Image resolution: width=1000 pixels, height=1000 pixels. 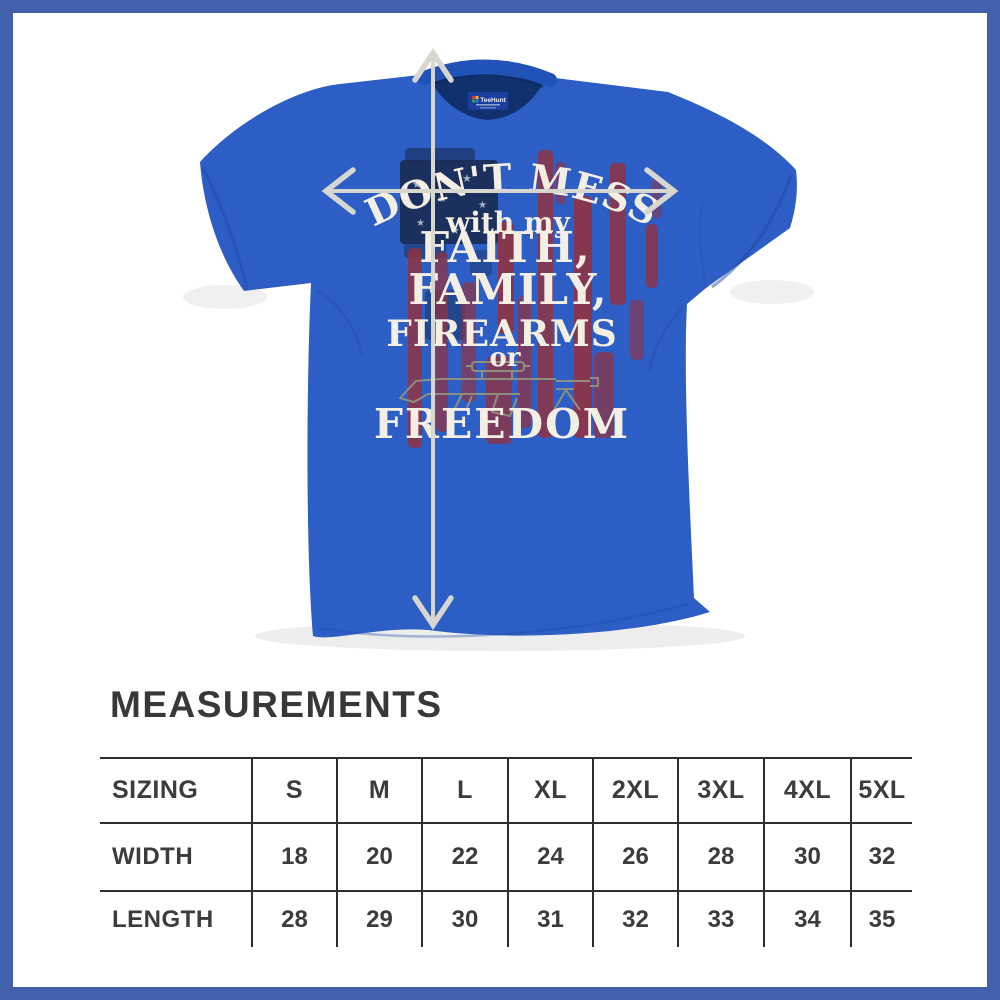 What do you see at coordinates (477, 101) in the screenshot?
I see `tag-logo-blue-dot` at bounding box center [477, 101].